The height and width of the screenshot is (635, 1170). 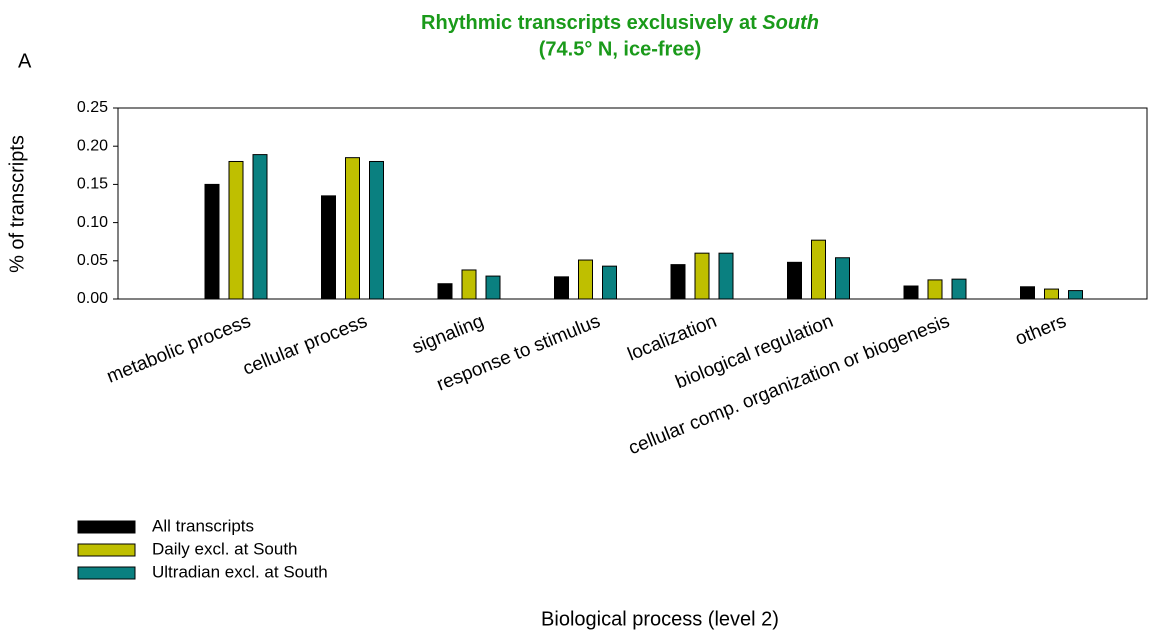 I want to click on y-tick-label: 0.15, so click(x=92, y=184).